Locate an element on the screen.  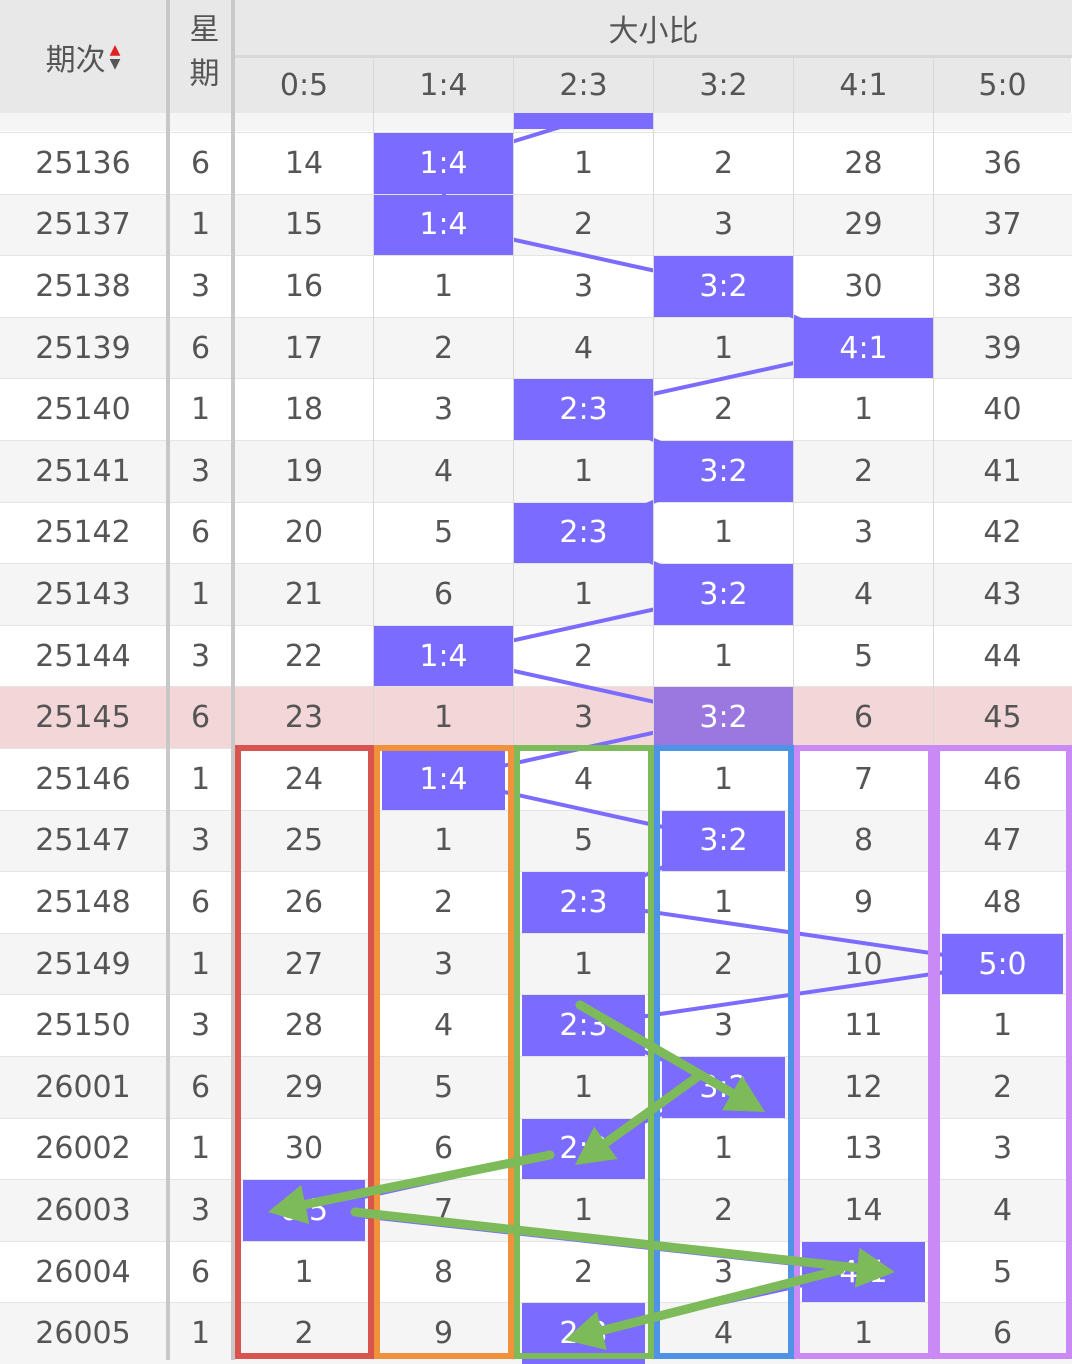
period-cell: 25141 is located at coordinates (83, 471).